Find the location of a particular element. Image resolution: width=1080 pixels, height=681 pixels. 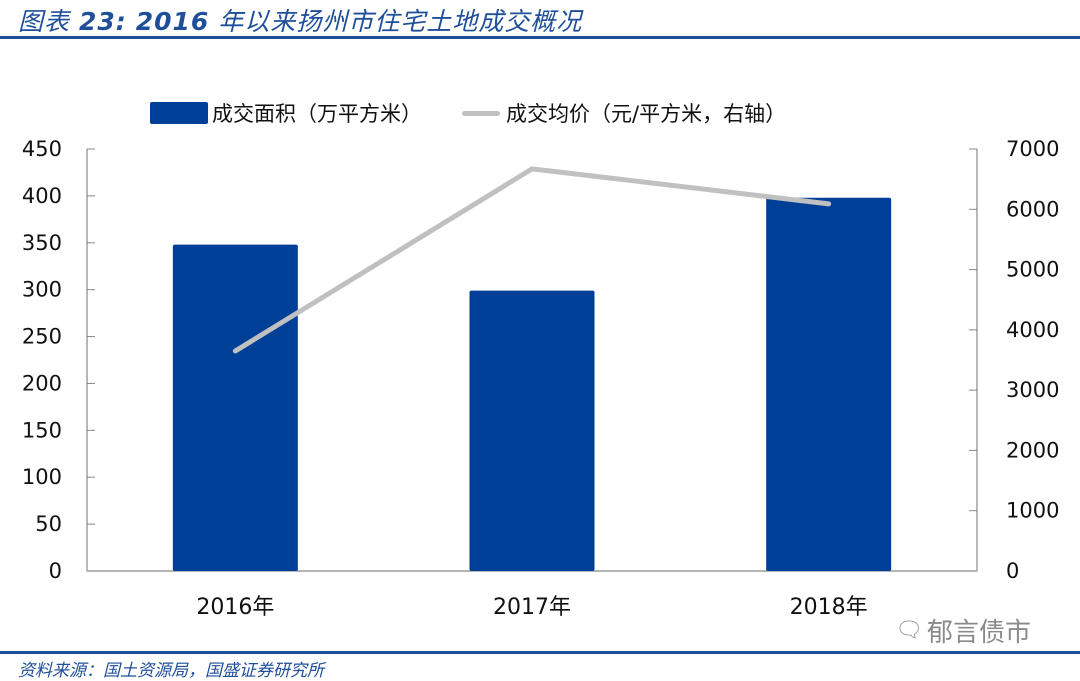

x-tick-label: 2017年 is located at coordinates (532, 607).